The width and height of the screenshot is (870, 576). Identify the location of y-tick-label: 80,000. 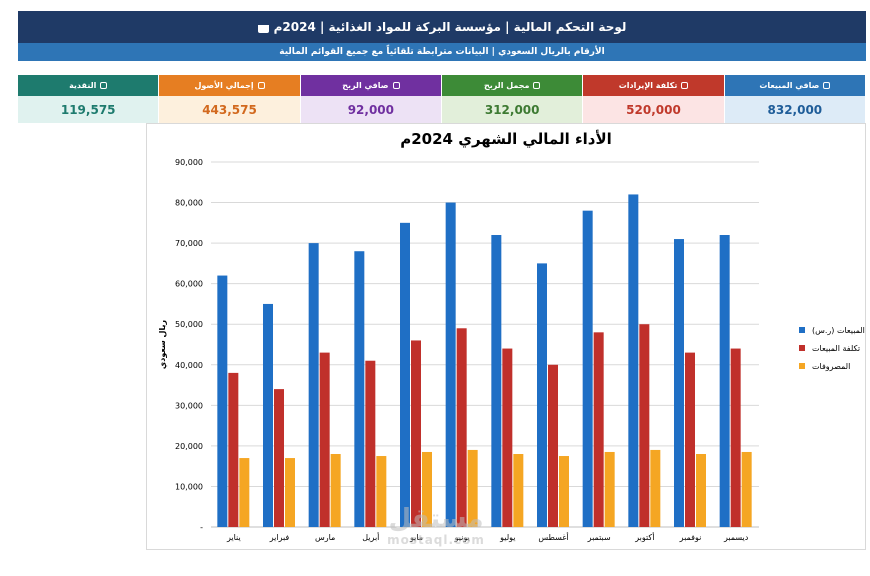
(189, 203).